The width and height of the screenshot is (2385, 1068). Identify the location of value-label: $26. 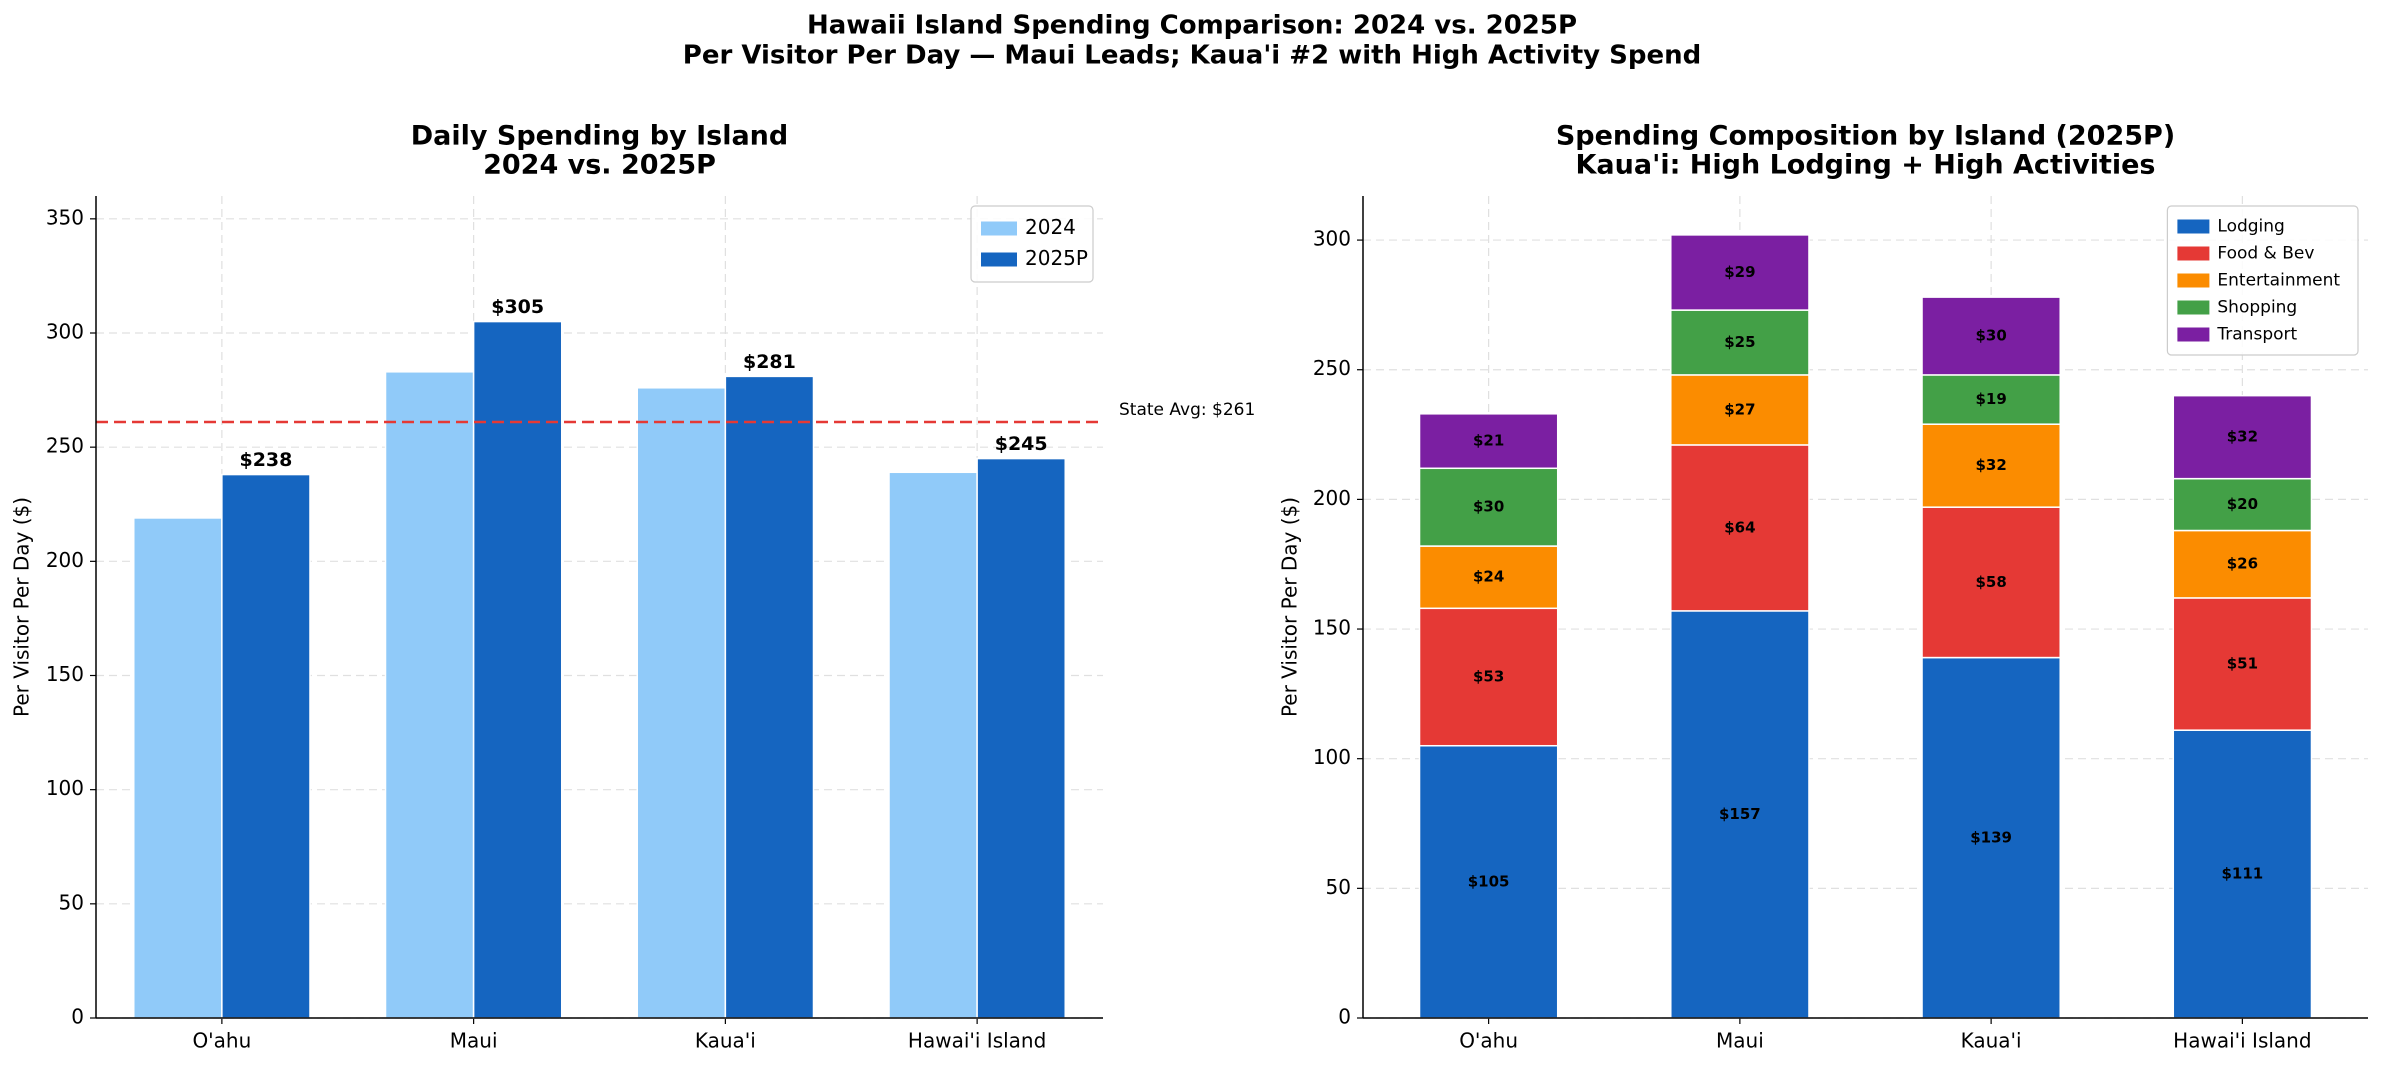
(2242, 564).